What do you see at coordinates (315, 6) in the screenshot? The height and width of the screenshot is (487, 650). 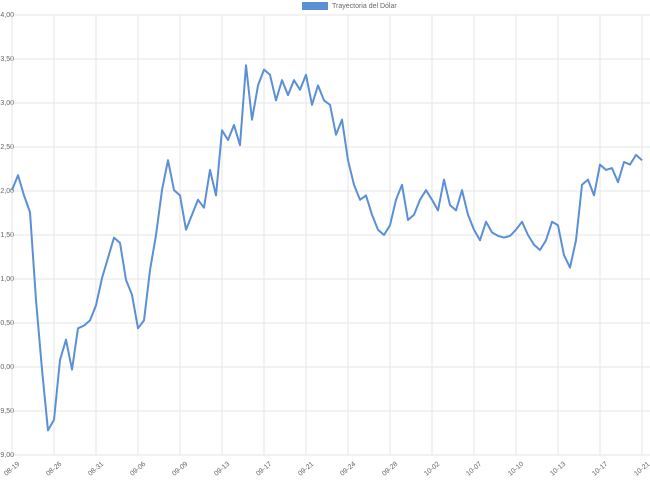 I see `legend-swatch` at bounding box center [315, 6].